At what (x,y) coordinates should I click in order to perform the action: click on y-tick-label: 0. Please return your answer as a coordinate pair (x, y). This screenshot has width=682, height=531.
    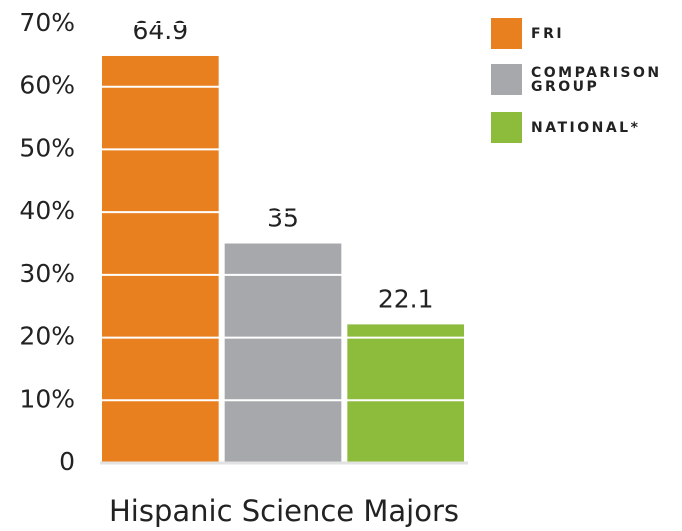
    Looking at the image, I should click on (67, 461).